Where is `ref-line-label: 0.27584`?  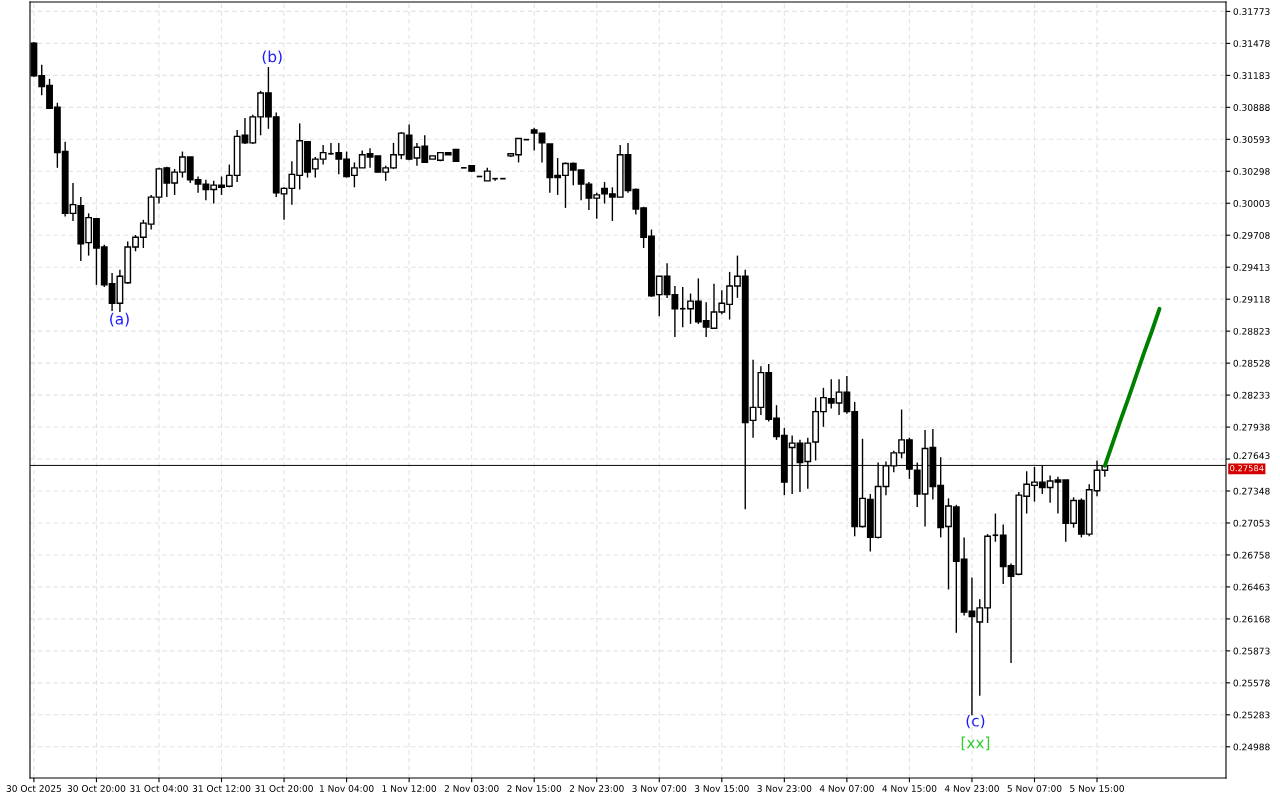
ref-line-label: 0.27584 is located at coordinates (1247, 468).